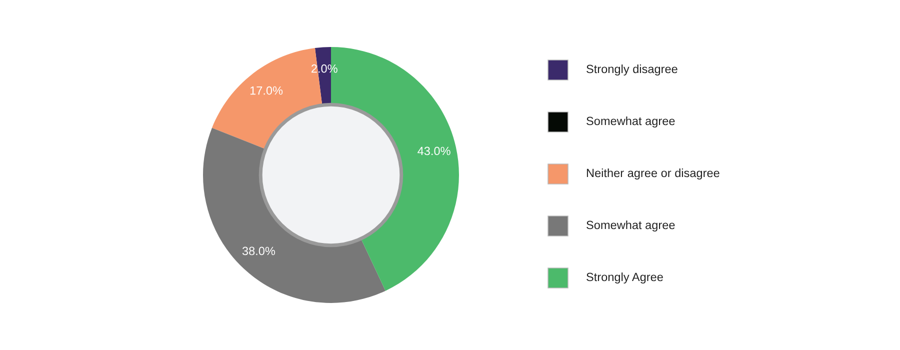 The image size is (900, 350). I want to click on legend-label: Strongly disagree, so click(632, 70).